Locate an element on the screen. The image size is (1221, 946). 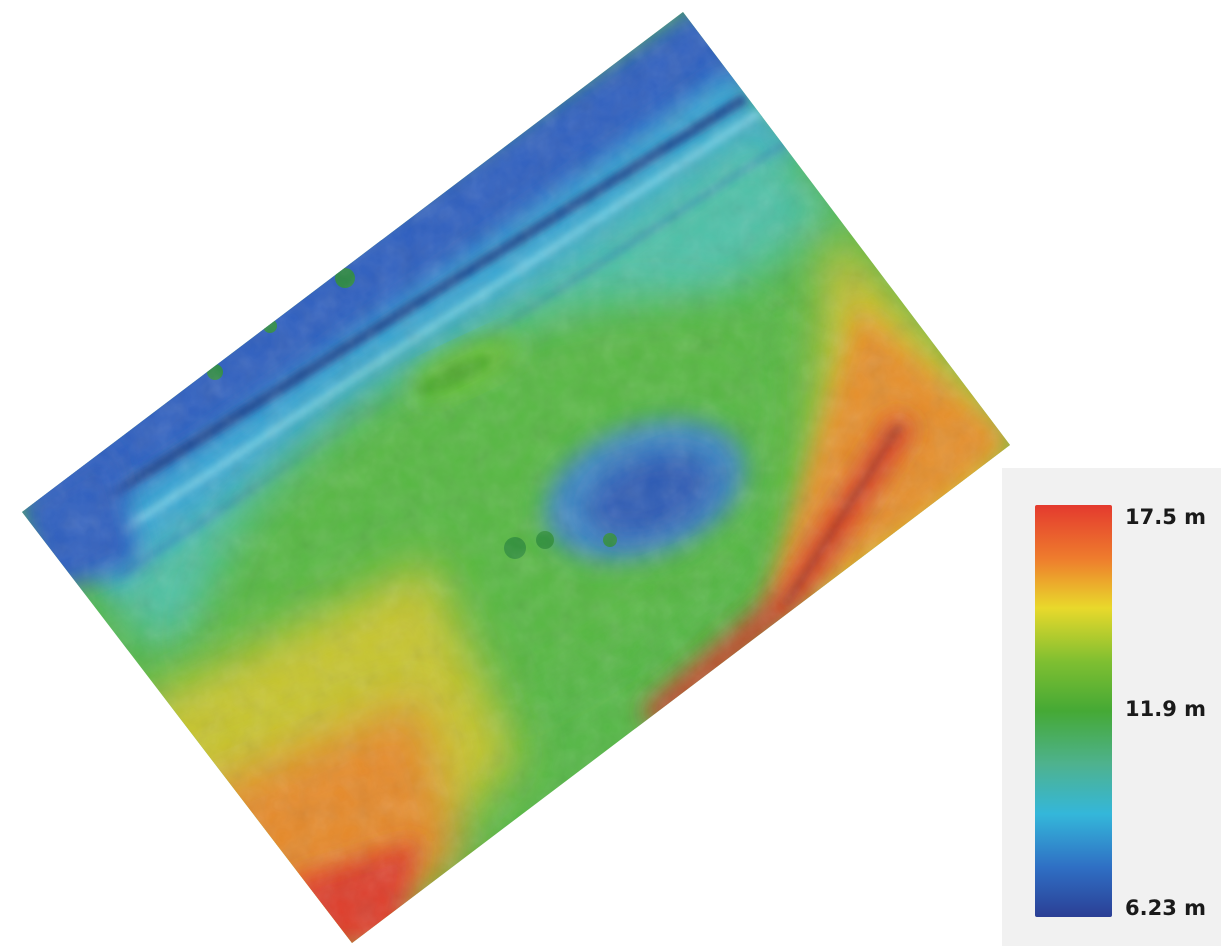
legend-panel: 17.5 m 11.9 m 6.23 m is located at coordinates (1111, 707).